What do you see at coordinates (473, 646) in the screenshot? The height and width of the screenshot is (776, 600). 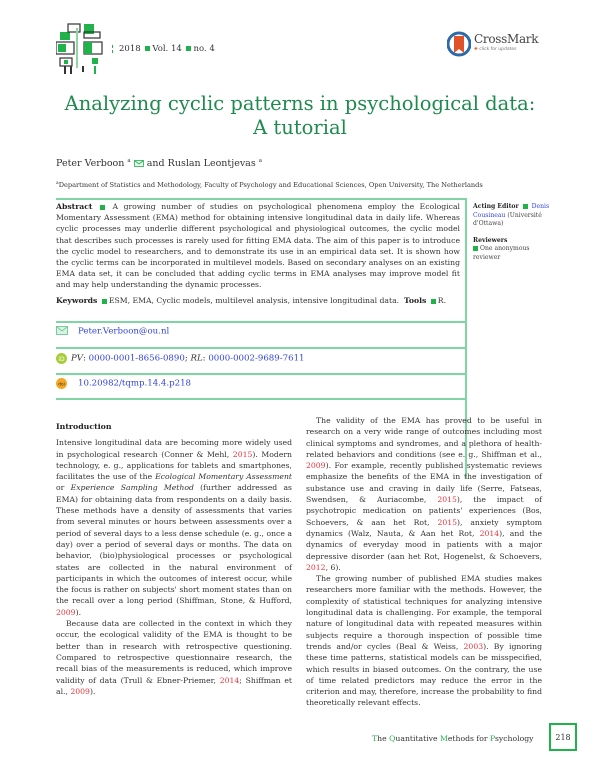 I see `citation-link: 2003` at bounding box center [473, 646].